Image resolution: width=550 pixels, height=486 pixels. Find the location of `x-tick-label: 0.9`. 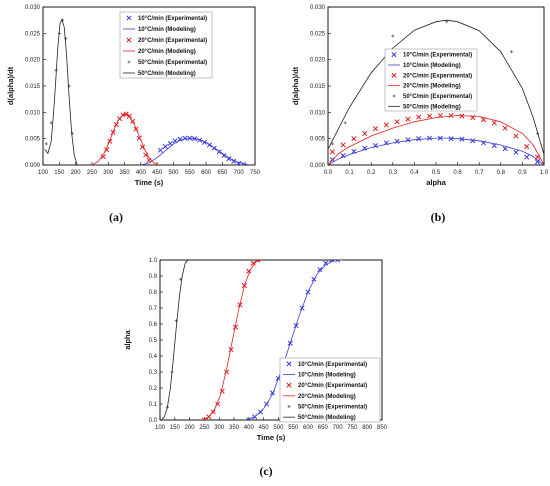

x-tick-label: 0.9 is located at coordinates (522, 173).